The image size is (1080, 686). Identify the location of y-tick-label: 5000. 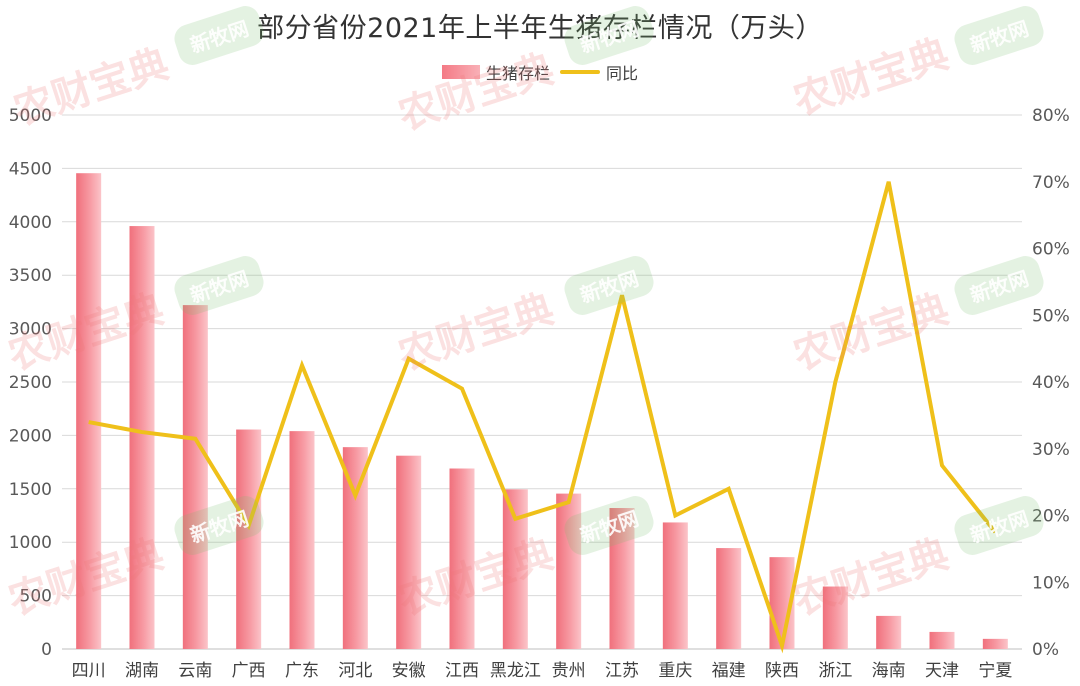
(30, 116).